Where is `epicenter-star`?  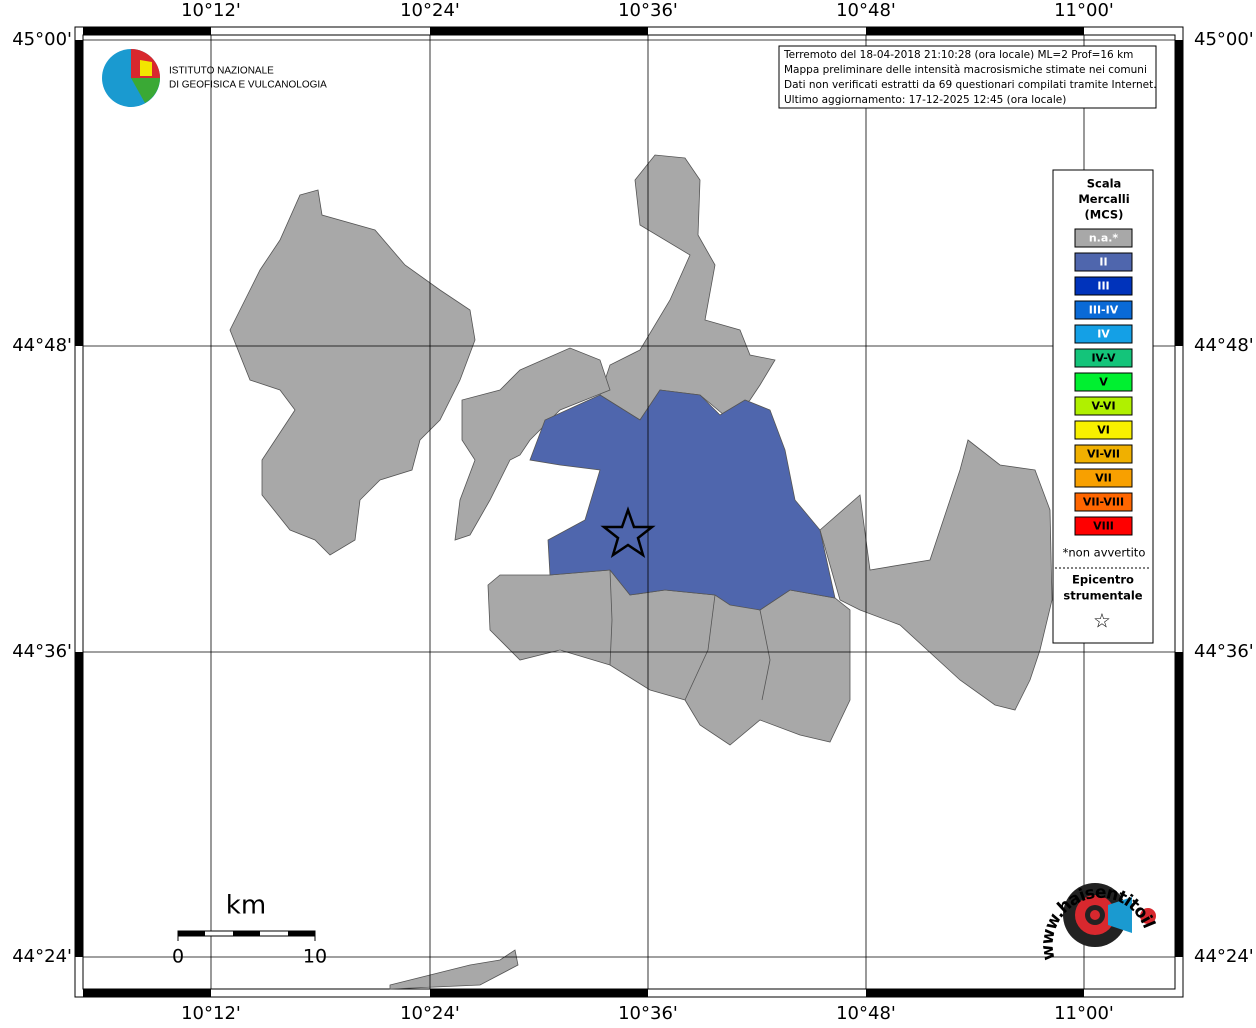 epicenter-star is located at coordinates (628, 532).